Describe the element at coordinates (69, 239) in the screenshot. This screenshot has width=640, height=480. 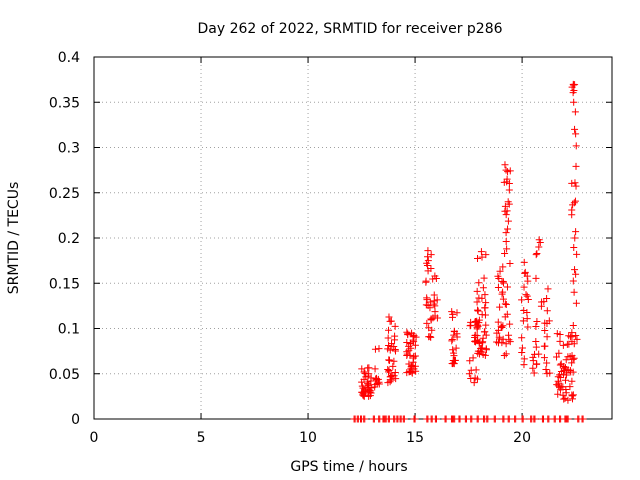
I see `y-tick-label: 0.2` at that location.